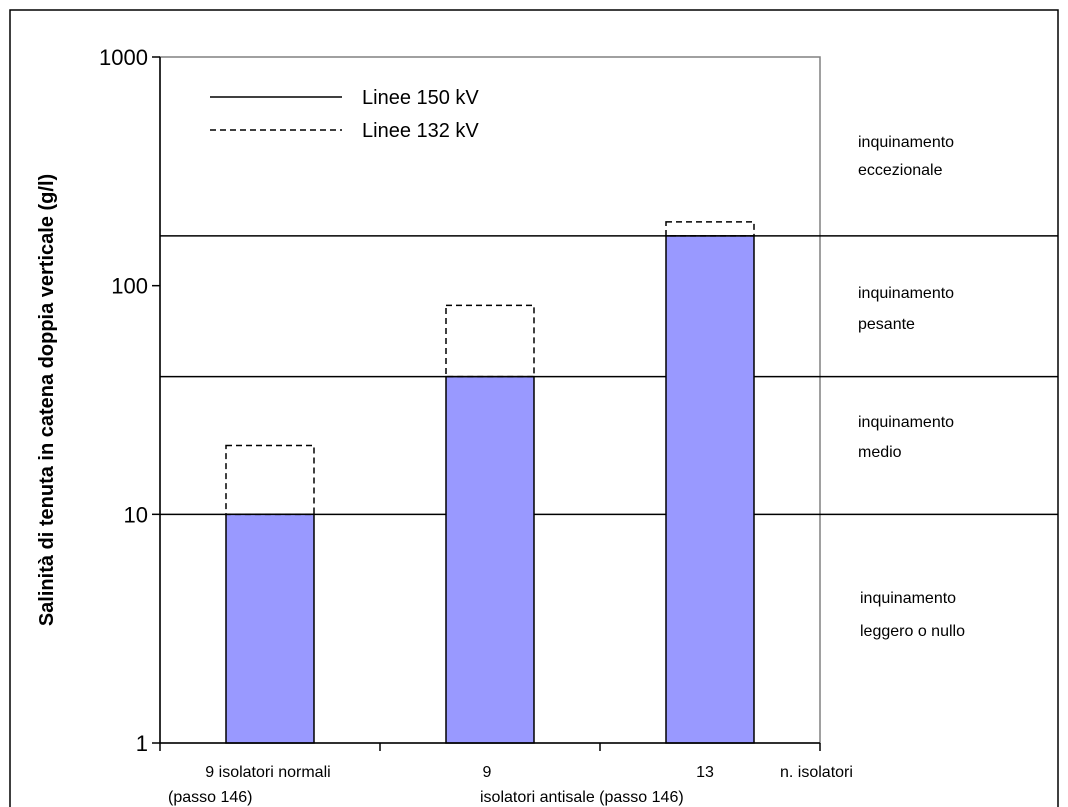  What do you see at coordinates (490, 746) in the screenshot?
I see `x-axis` at bounding box center [490, 746].